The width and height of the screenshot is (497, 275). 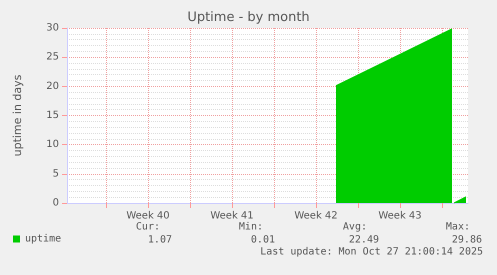 What do you see at coordinates (372, 252) in the screenshot?
I see `text: Last update: Mon Oct 27 21:00:14 2025` at bounding box center [372, 252].